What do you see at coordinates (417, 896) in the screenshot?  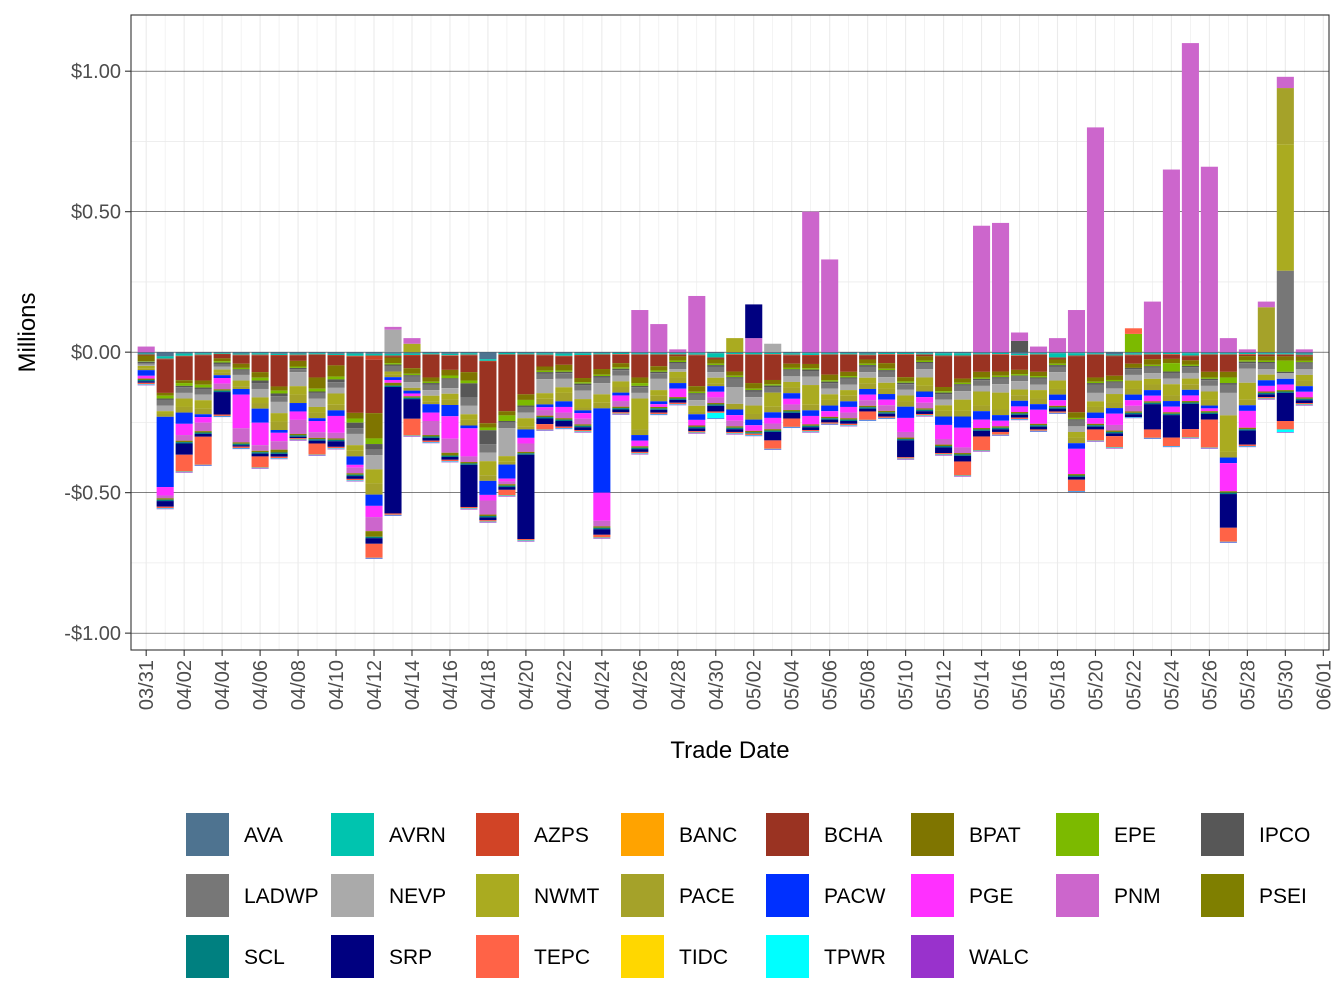 I see `legend-label-nevp: NEVP` at bounding box center [417, 896].